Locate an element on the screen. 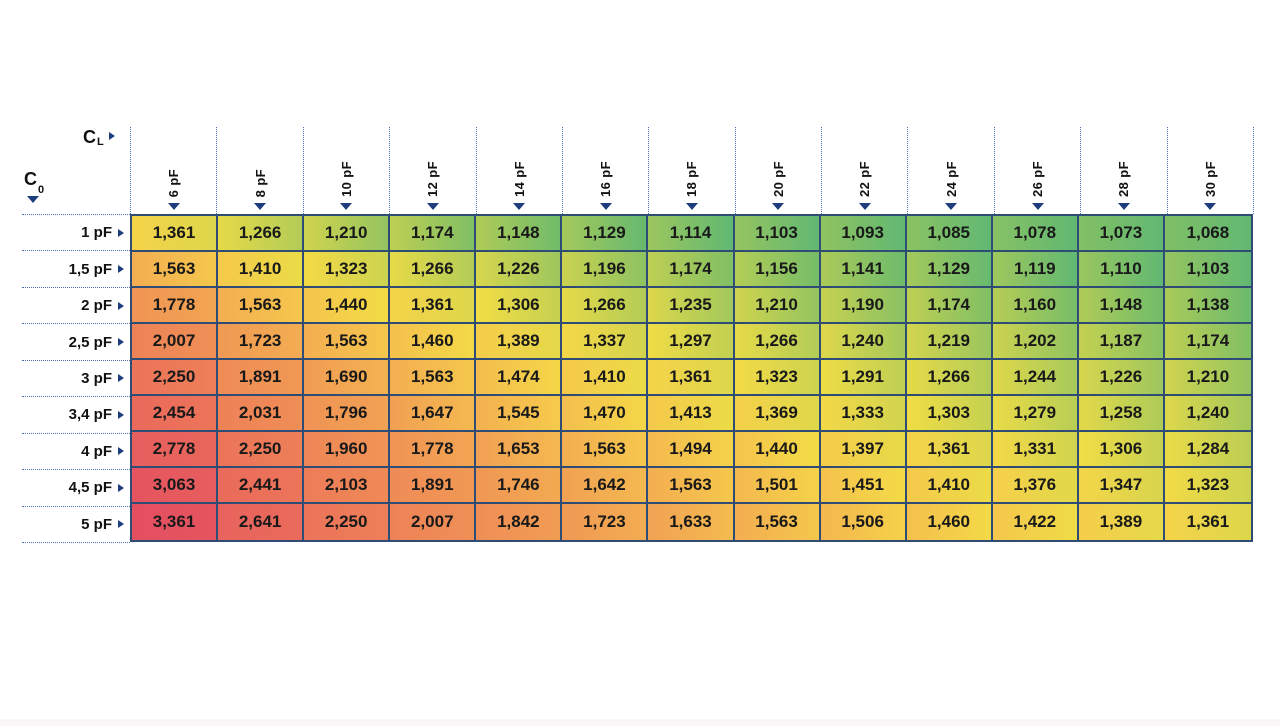 This screenshot has width=1280, height=726. heatmap-cell: 2,778 is located at coordinates (175, 450).